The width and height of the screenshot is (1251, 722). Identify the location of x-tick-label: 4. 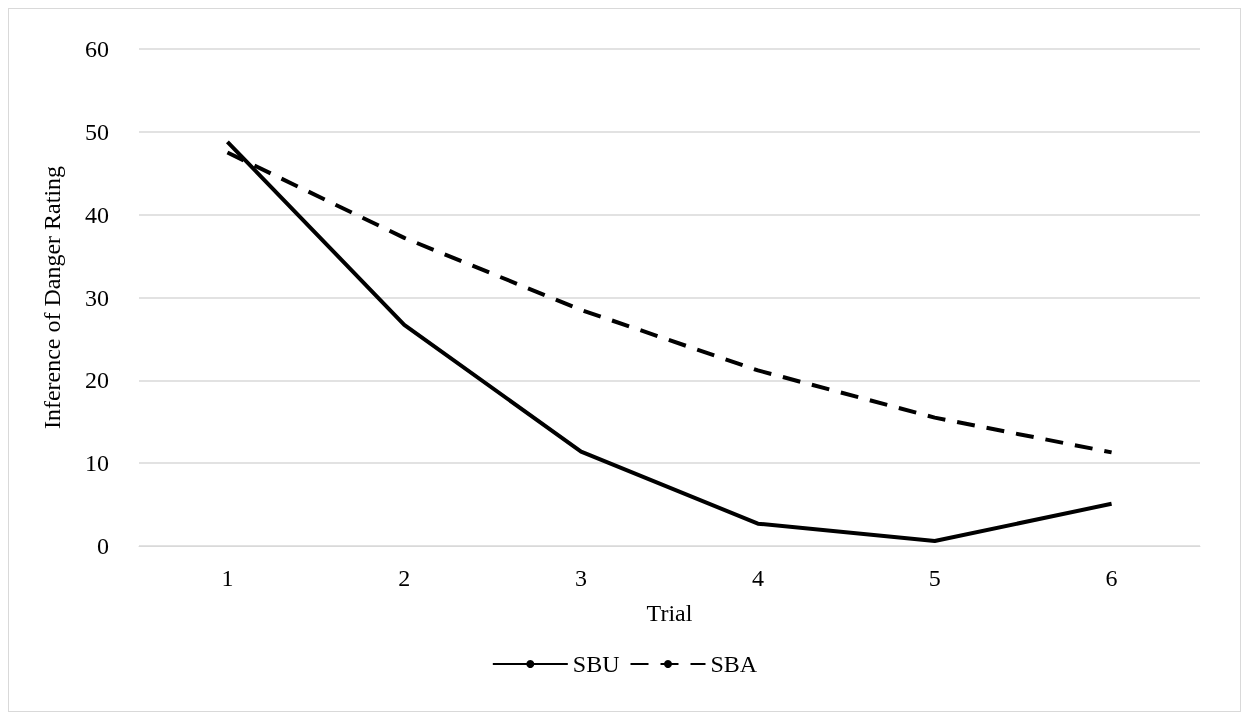
(757, 578).